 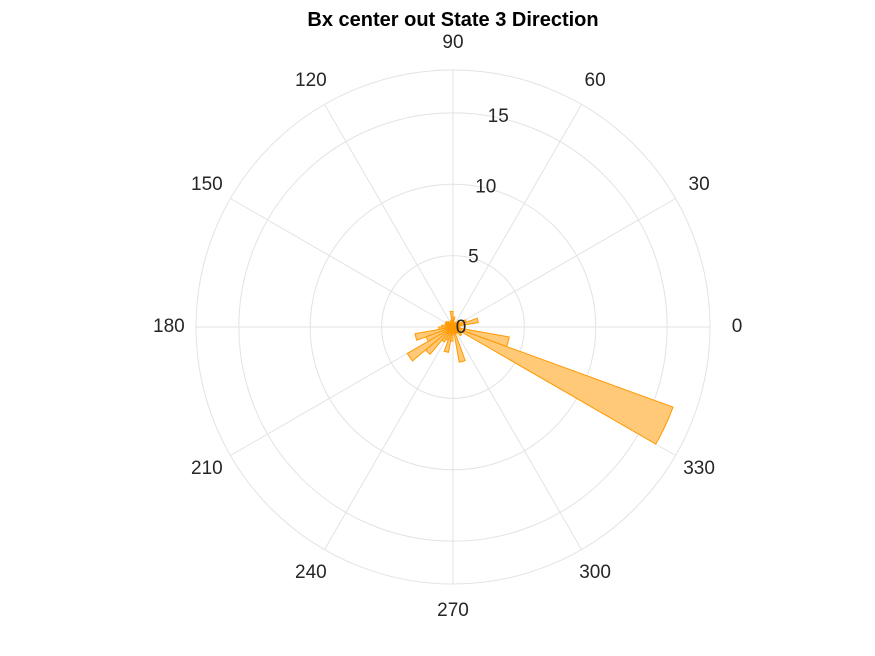 I want to click on r-tick-label: 15, so click(x=498, y=116).